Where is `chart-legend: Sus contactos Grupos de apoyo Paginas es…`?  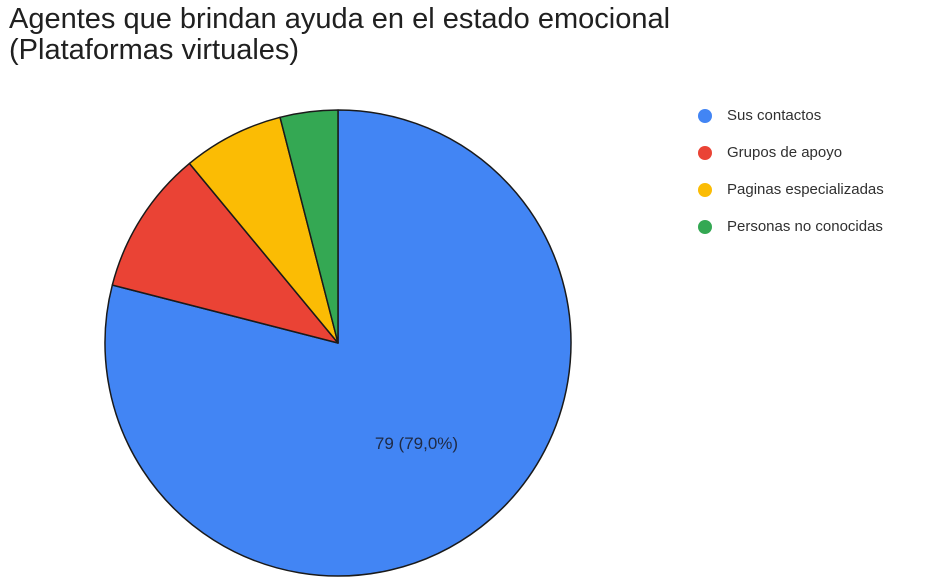 chart-legend: Sus contactos Grupos de apoyo Paginas es… is located at coordinates (818, 171).